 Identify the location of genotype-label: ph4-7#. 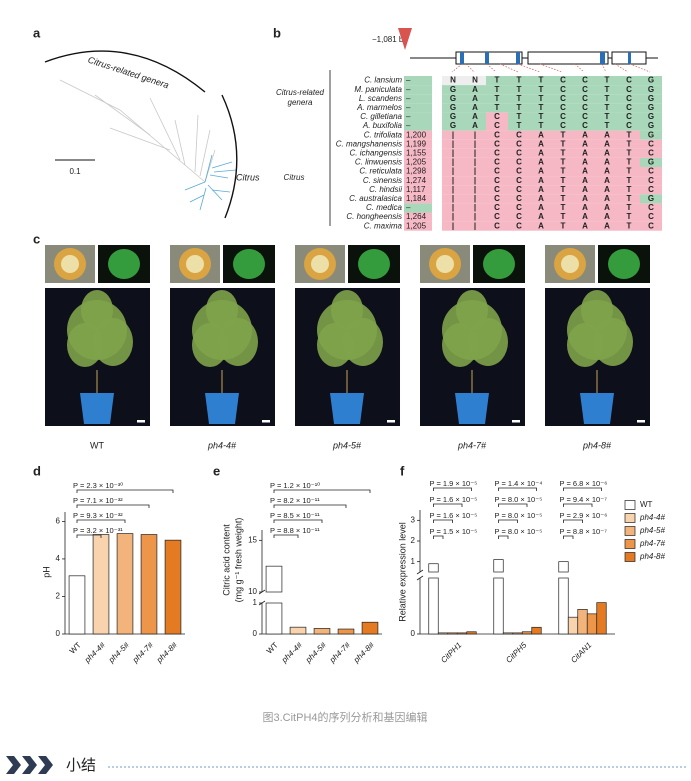
(472, 445).